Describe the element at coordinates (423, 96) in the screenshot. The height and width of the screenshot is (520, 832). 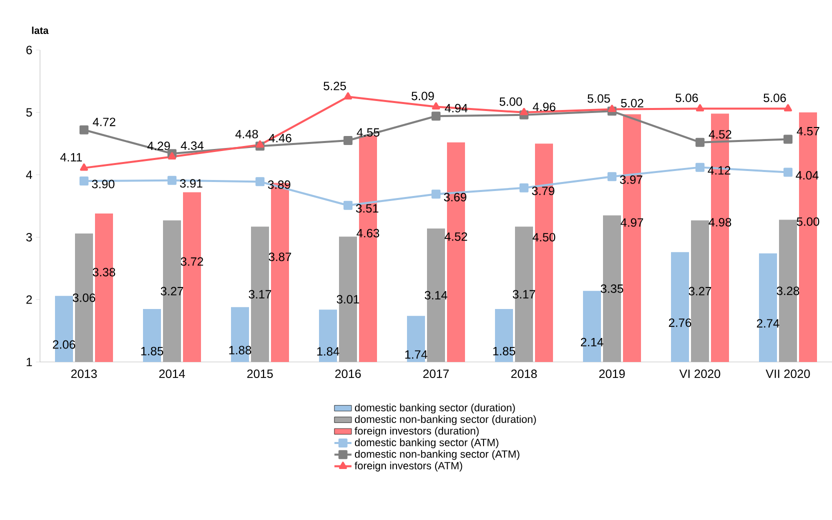
I see `data-label: 5.09` at that location.